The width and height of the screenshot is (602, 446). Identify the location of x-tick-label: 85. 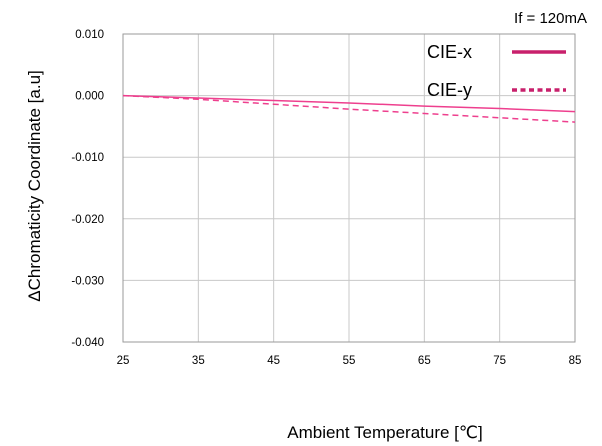
(575, 361).